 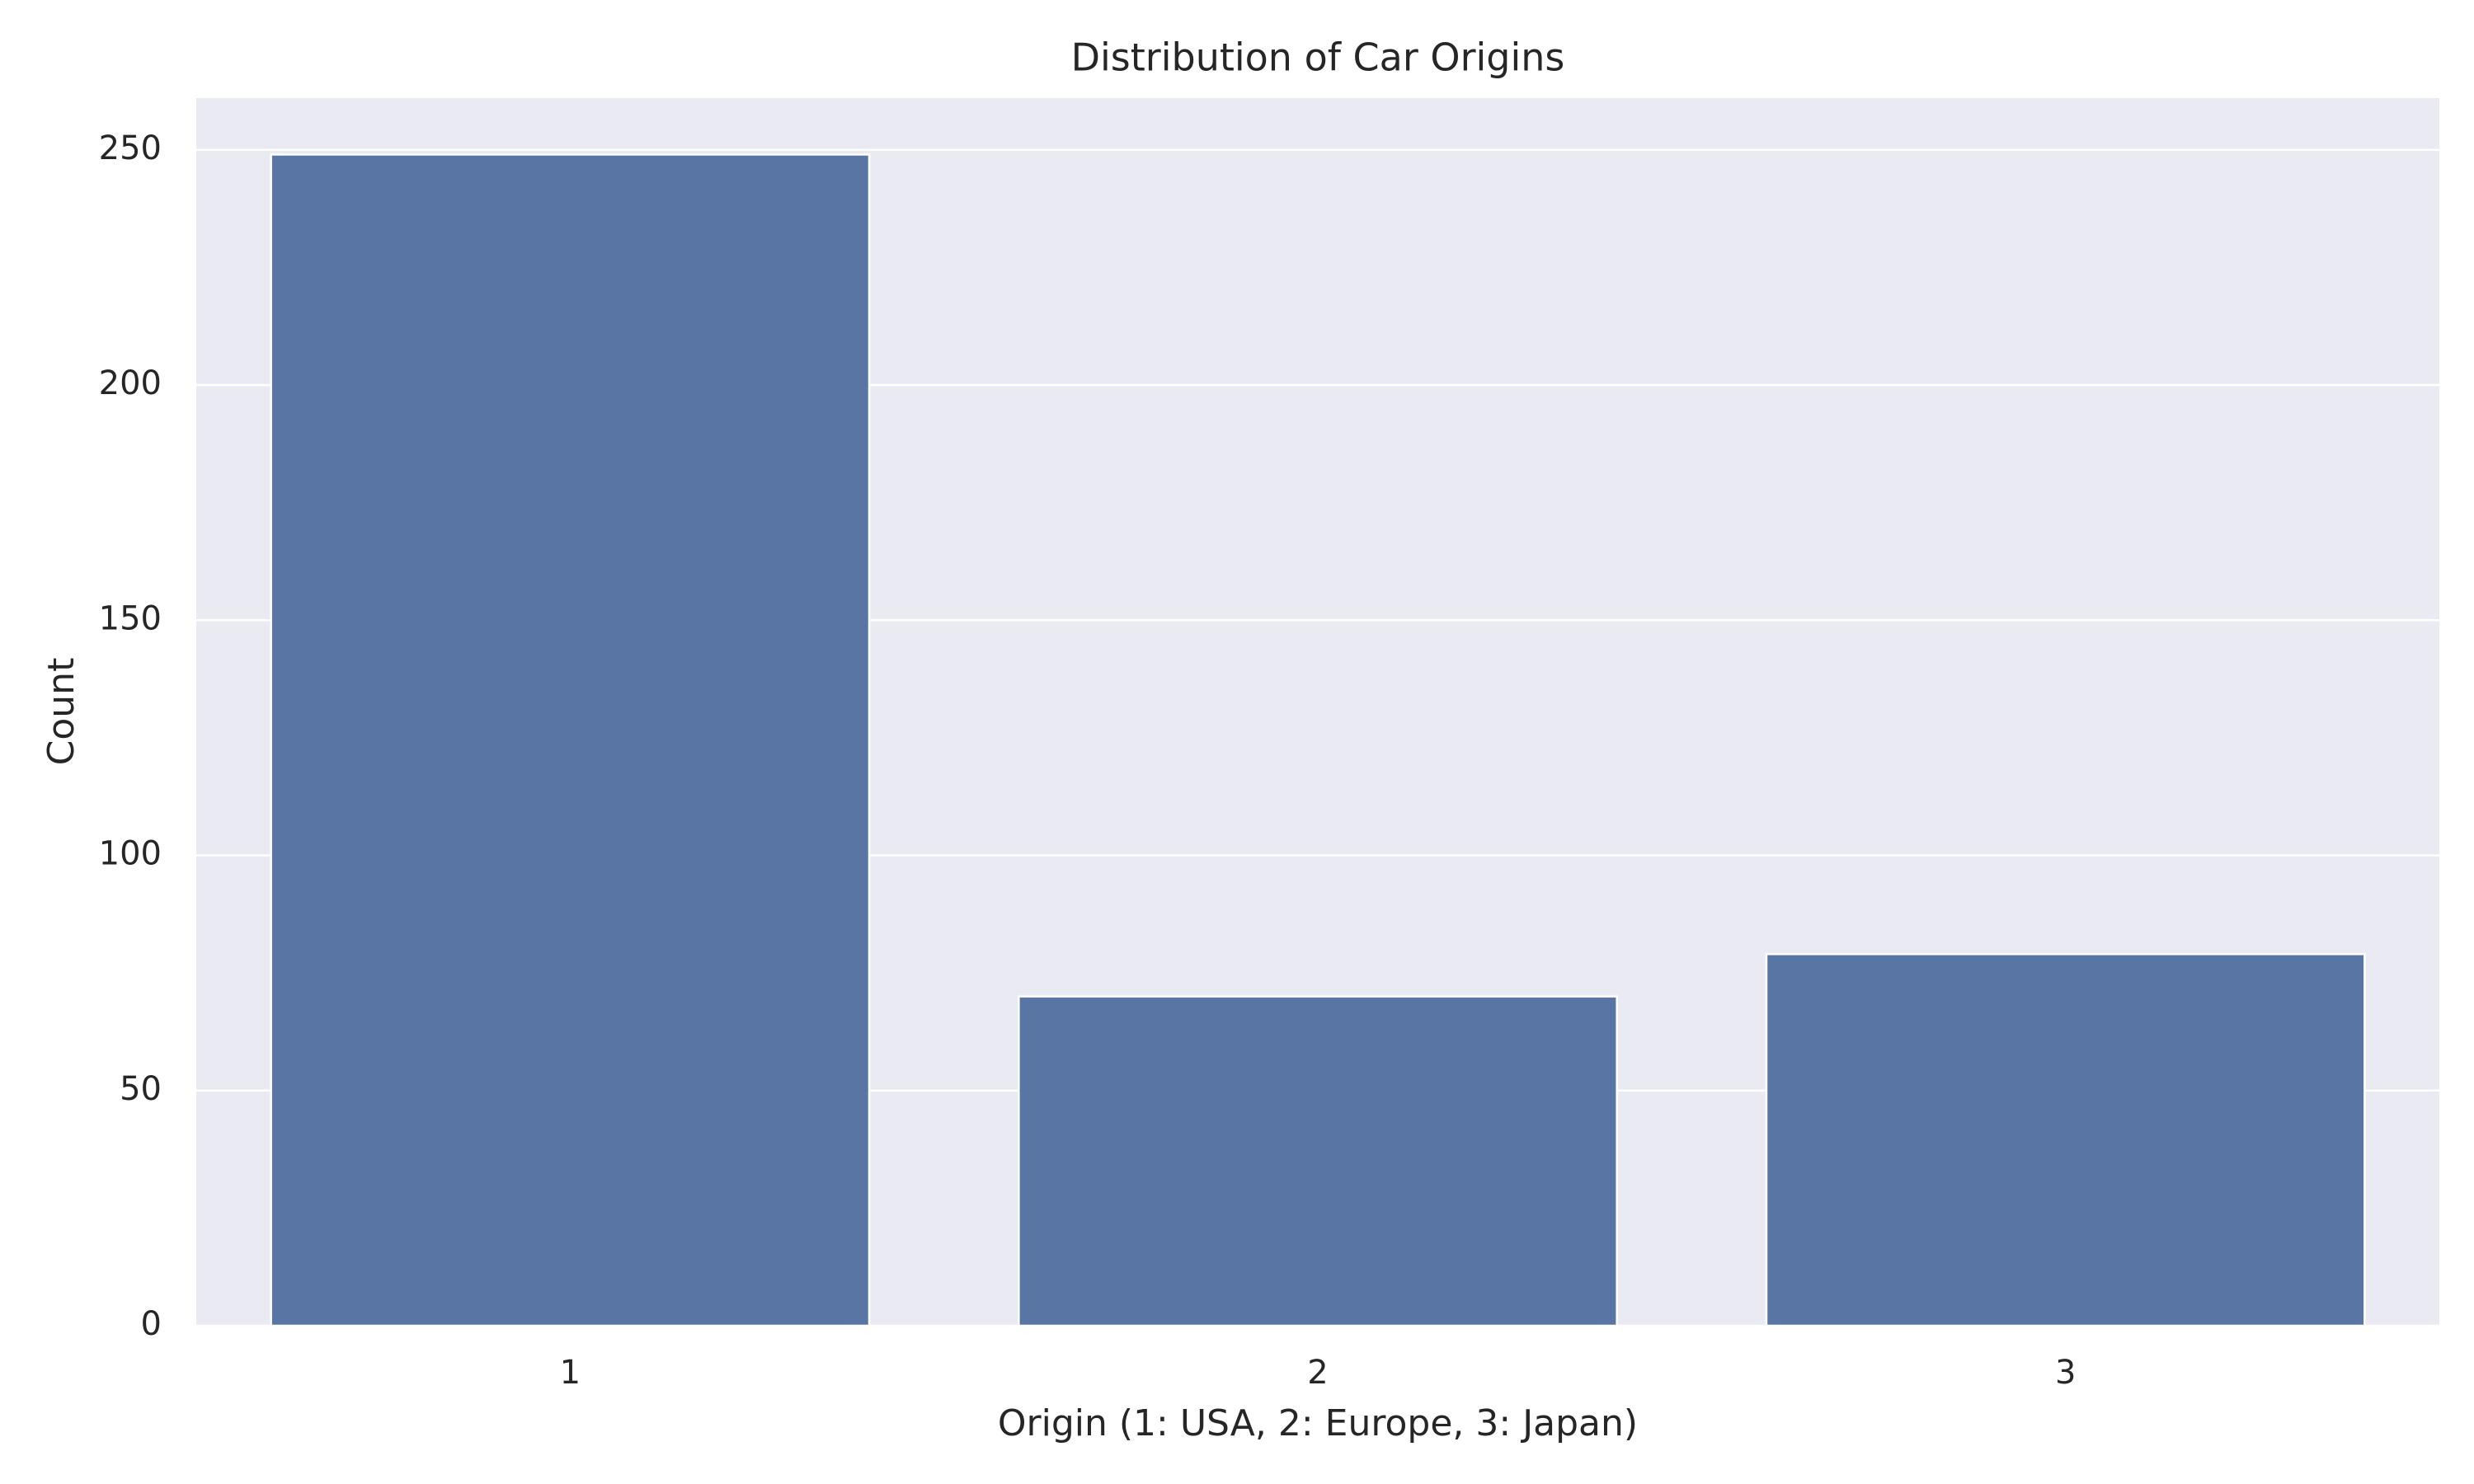 I want to click on y-tick-label: 100, so click(x=130, y=854).